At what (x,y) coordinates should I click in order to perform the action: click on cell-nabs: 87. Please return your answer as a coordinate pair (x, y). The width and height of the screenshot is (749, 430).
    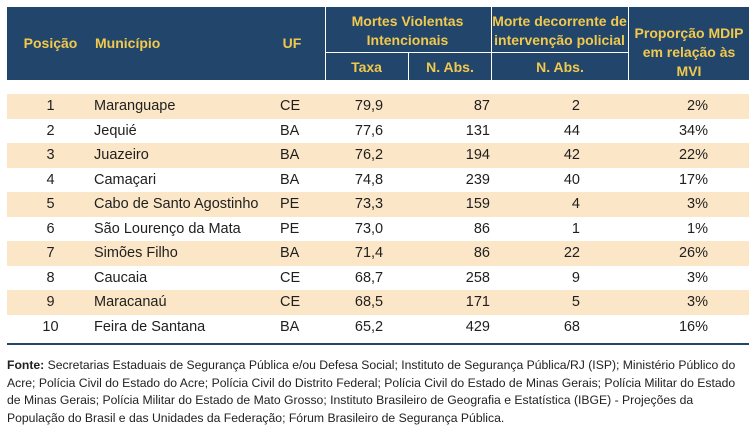
    Looking at the image, I should click on (481, 106).